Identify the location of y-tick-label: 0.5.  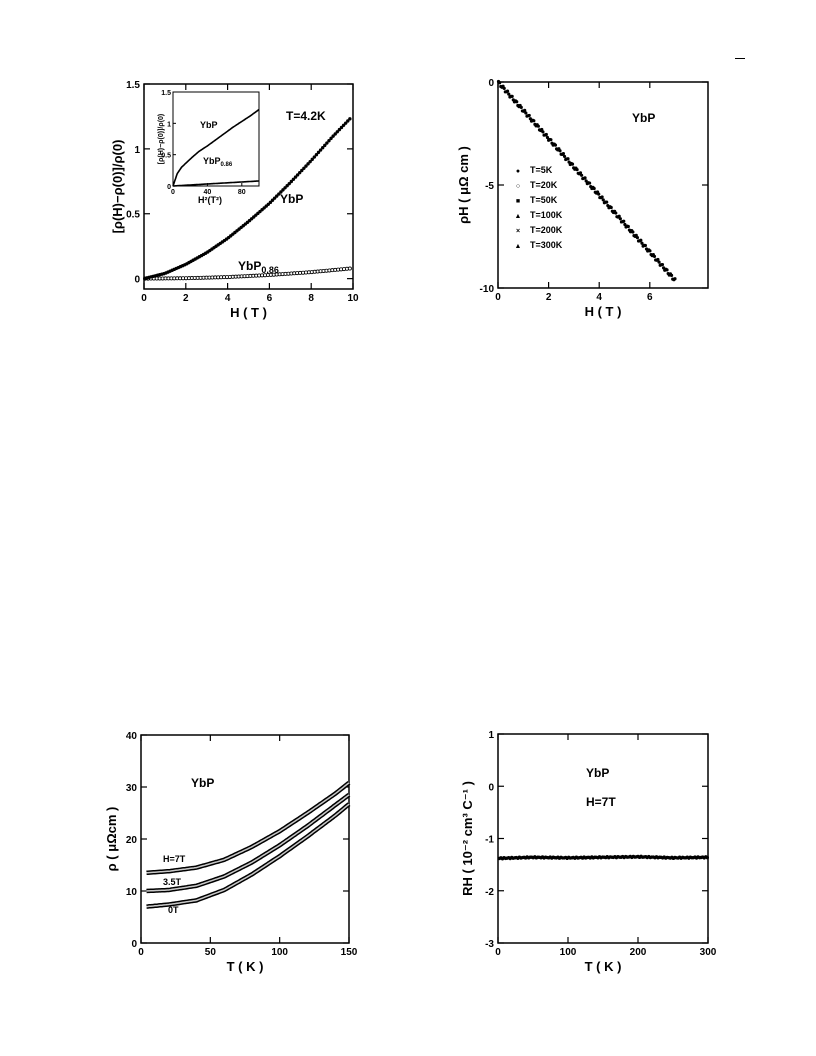
(133, 215).